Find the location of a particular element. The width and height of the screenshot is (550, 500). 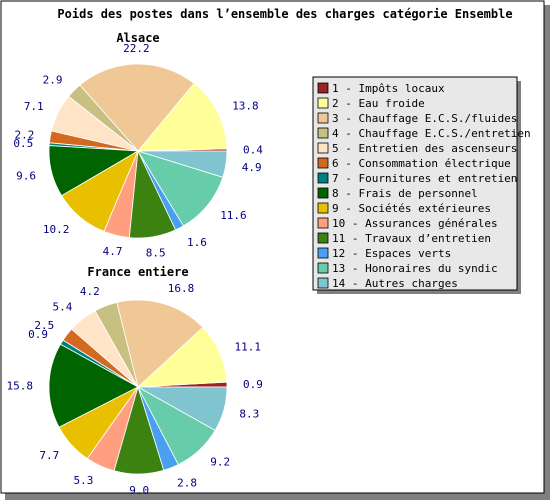

pie-france-entiere-label-8: 15.8 is located at coordinates (20, 385).